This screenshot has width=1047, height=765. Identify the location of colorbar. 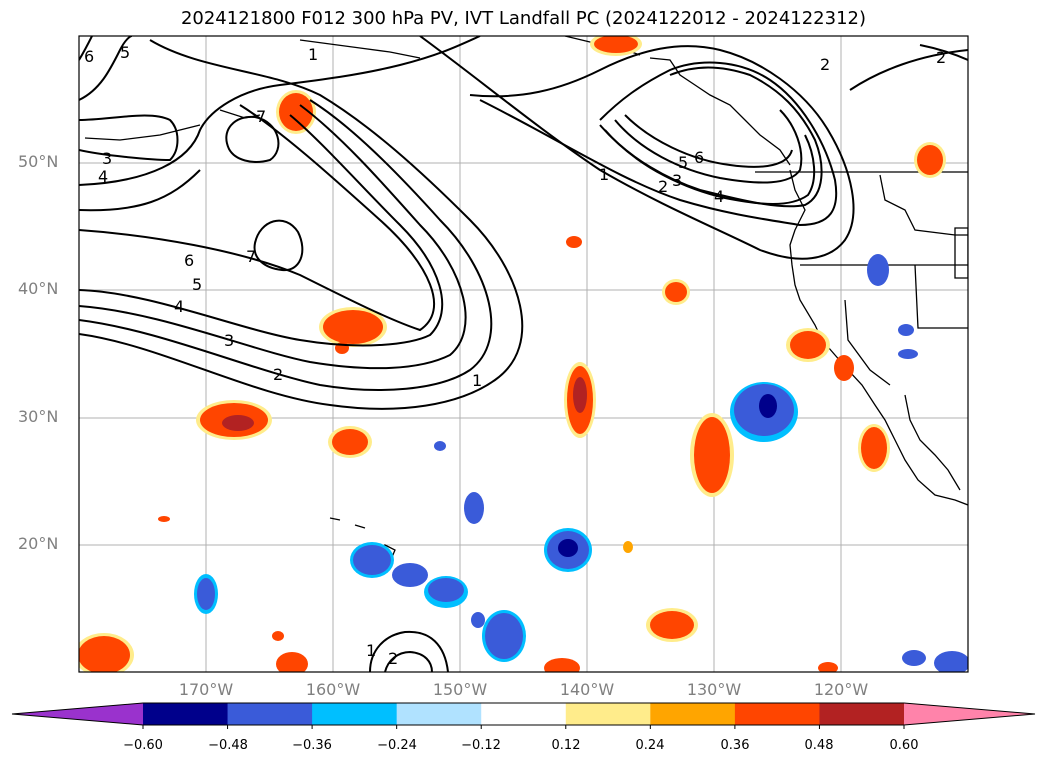
(523, 715).